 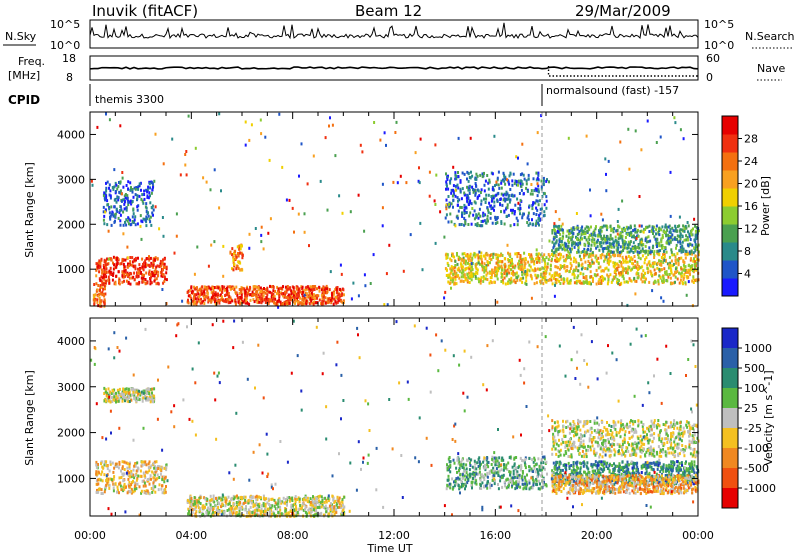 What do you see at coordinates (394, 31) in the screenshot?
I see `nsky-line` at bounding box center [394, 31].